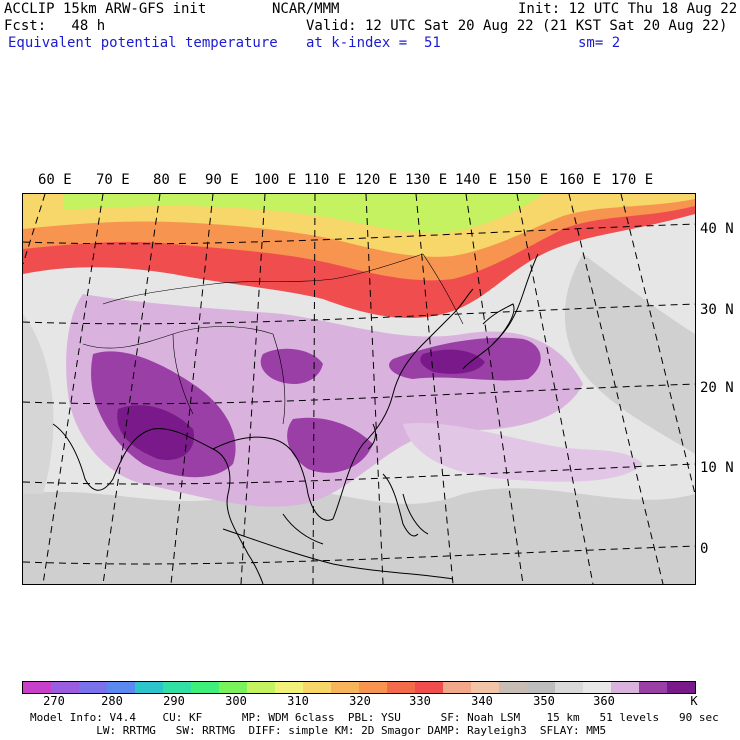  I want to click on lon-label: 60 E, so click(55, 180).